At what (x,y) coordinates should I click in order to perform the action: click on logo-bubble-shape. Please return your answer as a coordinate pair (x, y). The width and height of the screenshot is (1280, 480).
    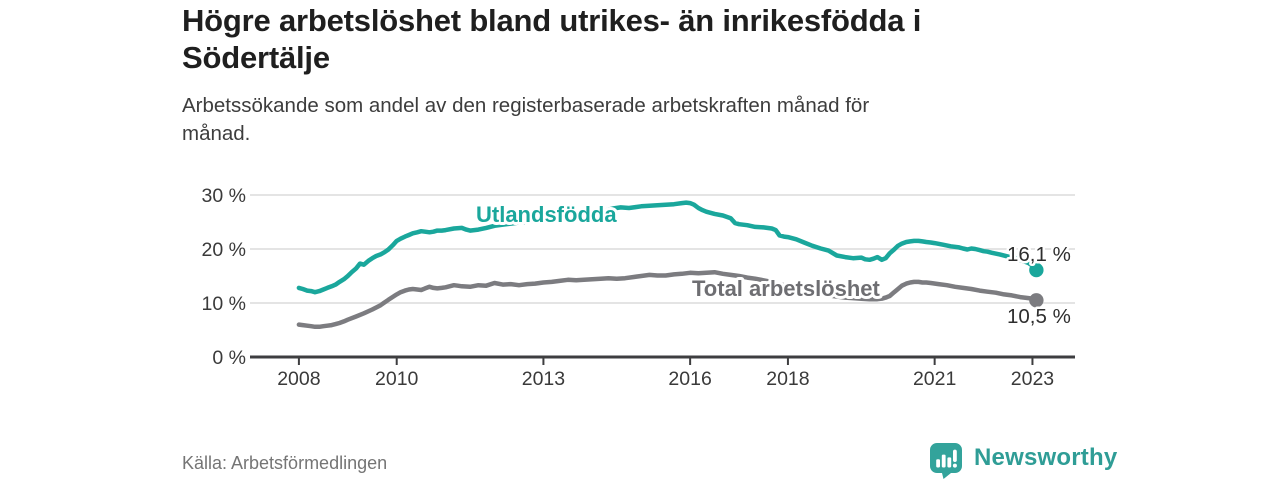
    Looking at the image, I should click on (946, 461).